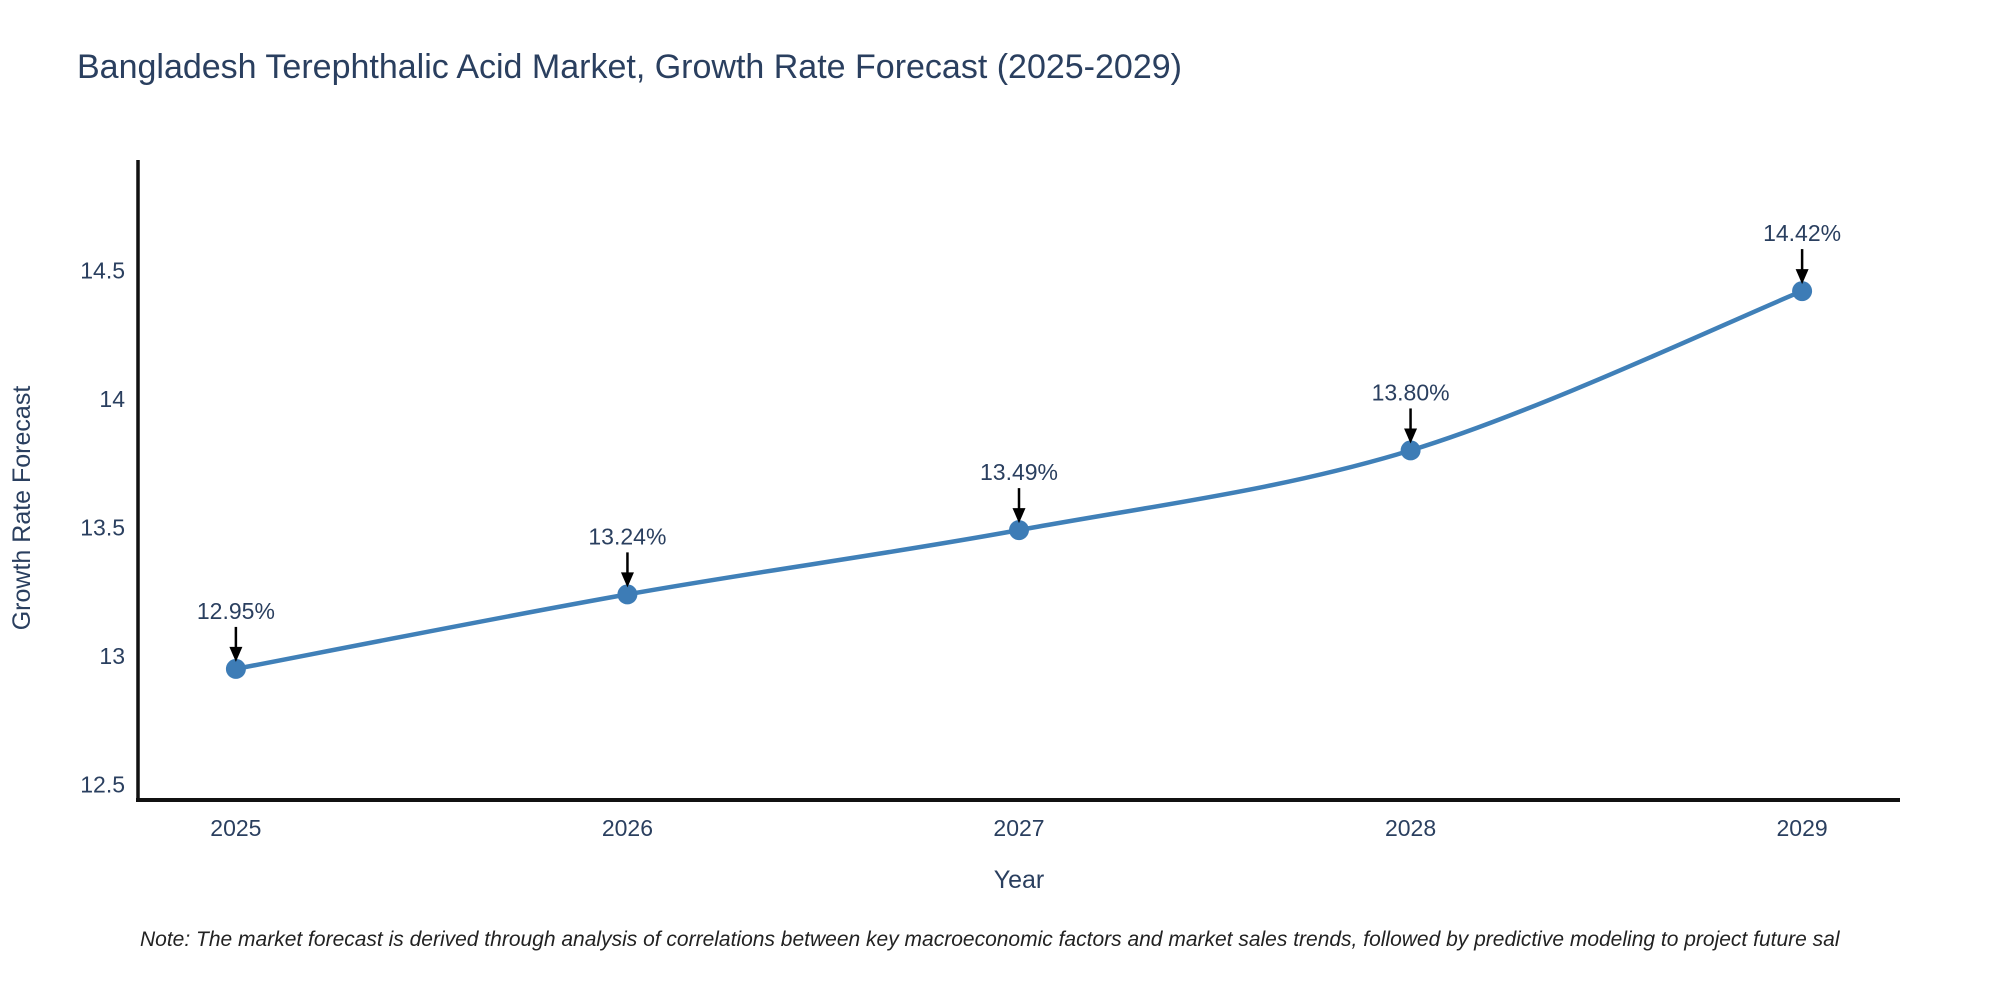 Image resolution: width=2000 pixels, height=1000 pixels. What do you see at coordinates (1410, 828) in the screenshot?
I see `x-tick-label: 2028` at bounding box center [1410, 828].